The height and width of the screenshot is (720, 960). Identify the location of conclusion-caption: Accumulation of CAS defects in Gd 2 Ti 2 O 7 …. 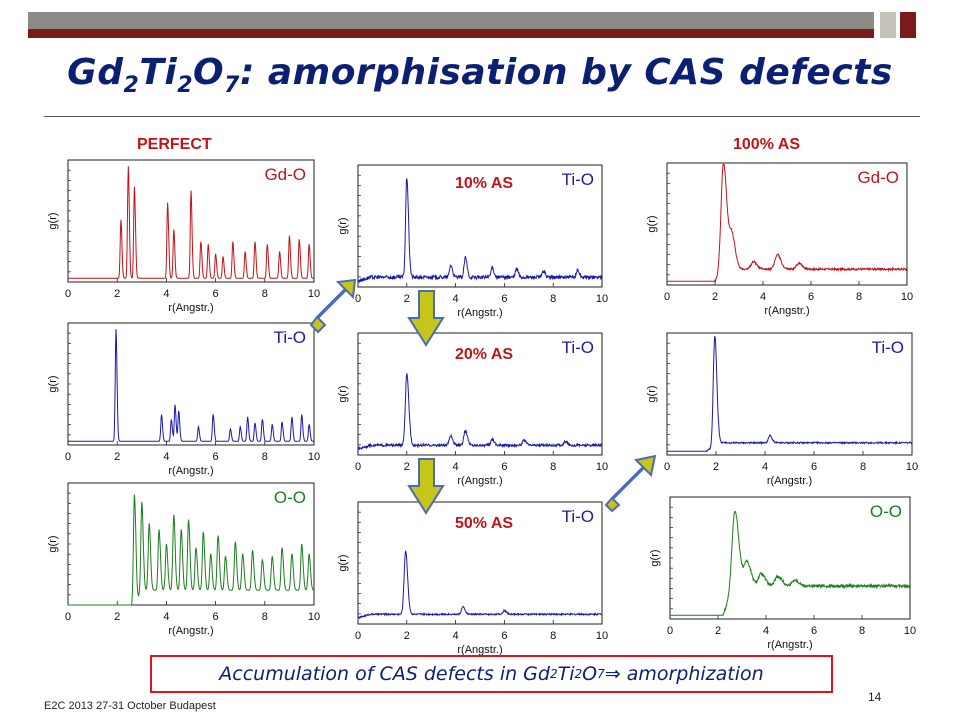
(491, 674).